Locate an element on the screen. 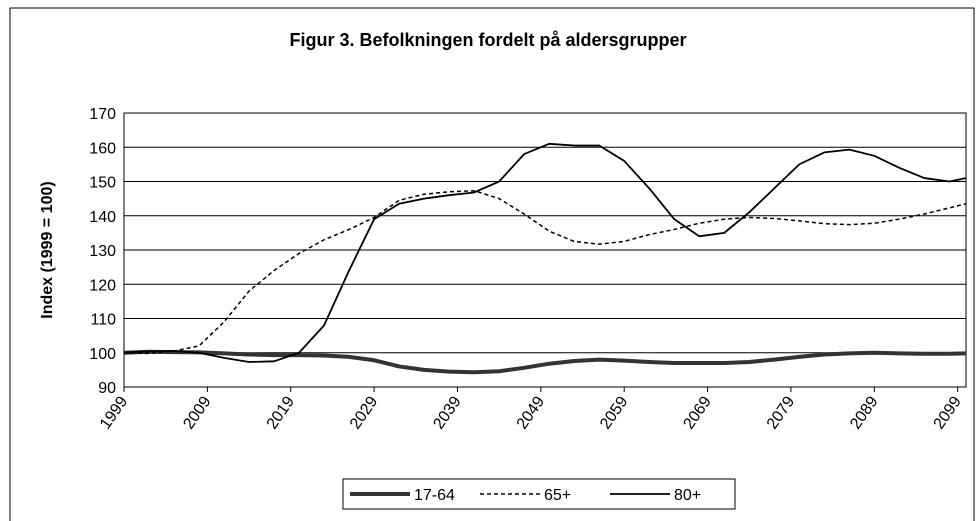 Image resolution: width=979 pixels, height=521 pixels. y-tick-label: 110 is located at coordinates (103, 320).